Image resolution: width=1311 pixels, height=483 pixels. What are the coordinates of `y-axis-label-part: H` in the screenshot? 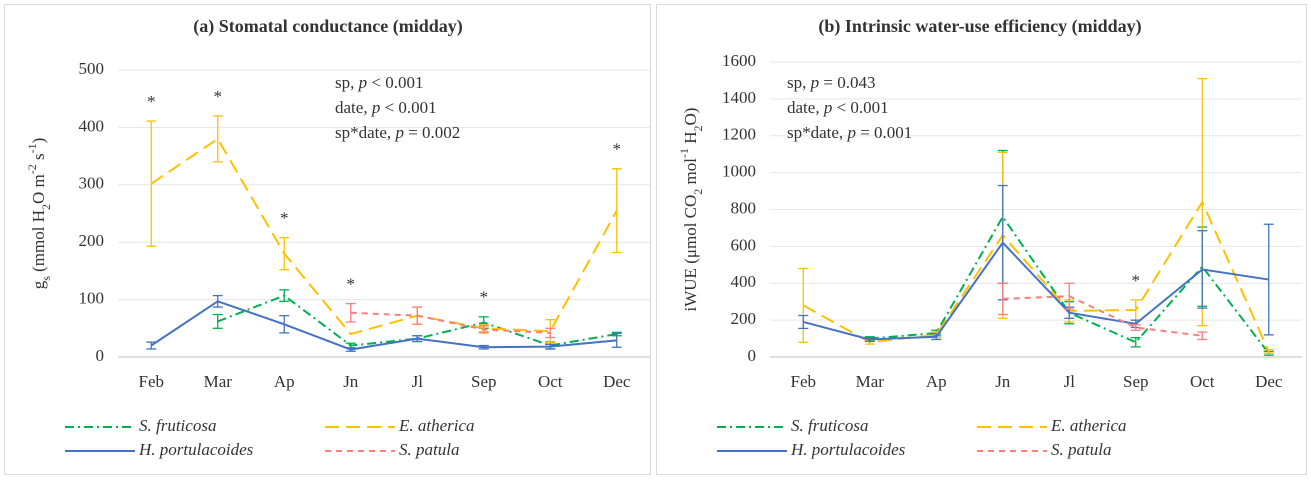 It's located at (690, 139).